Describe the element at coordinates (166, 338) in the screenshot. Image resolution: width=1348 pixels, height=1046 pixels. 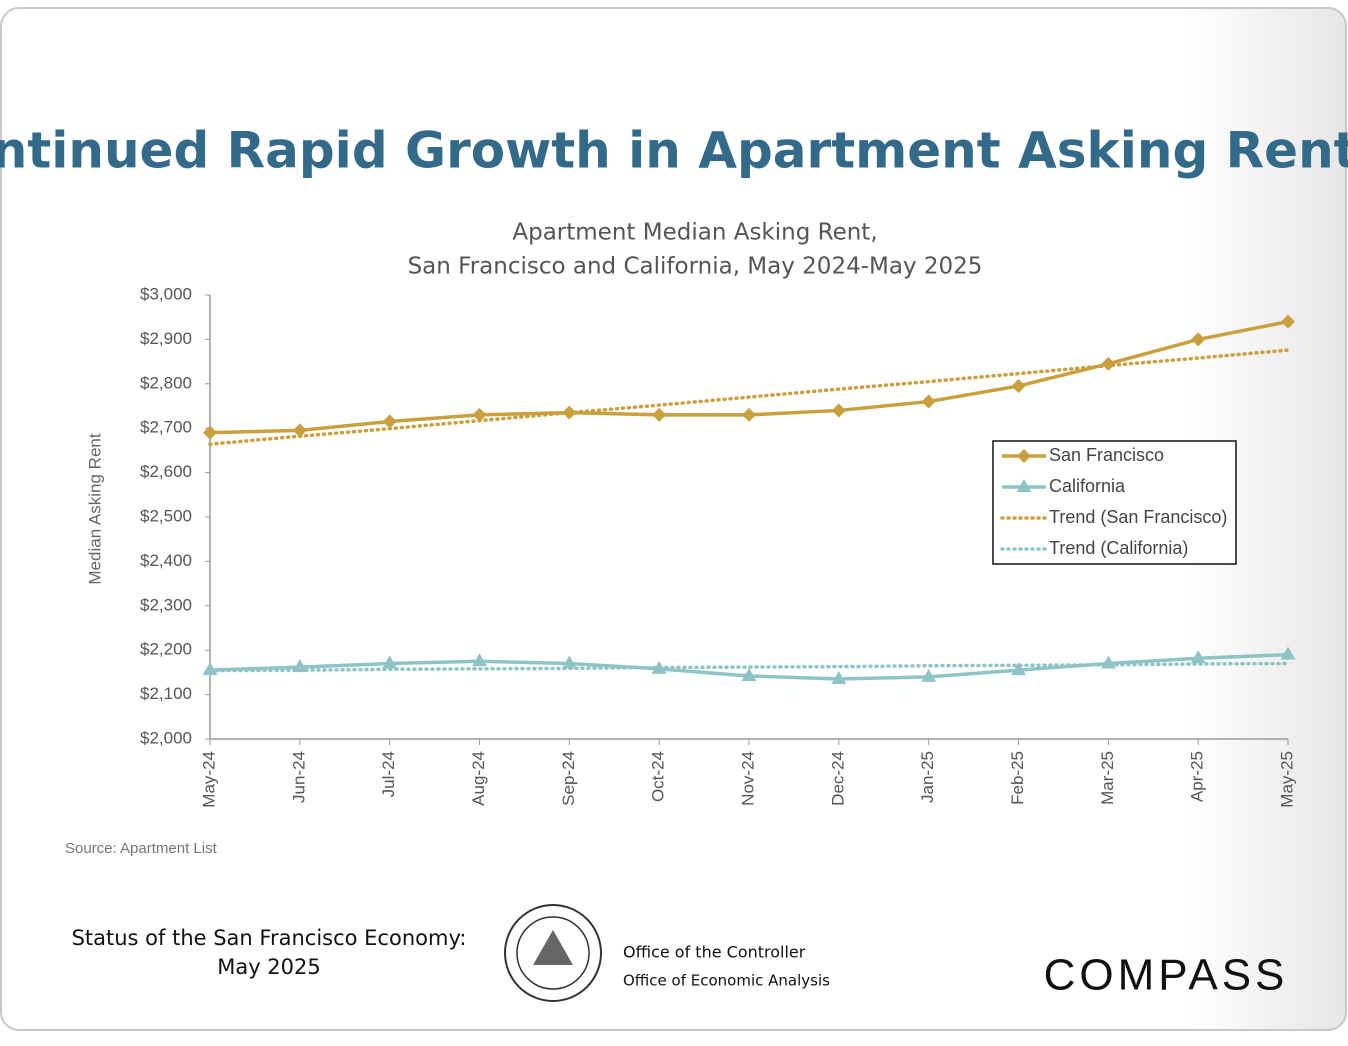
I see `y-tick-label: $2,900` at that location.